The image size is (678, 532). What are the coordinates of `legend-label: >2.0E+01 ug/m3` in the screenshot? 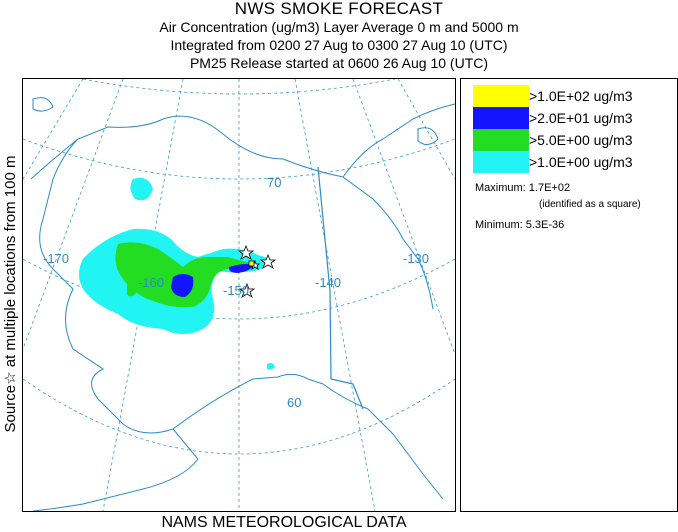 It's located at (581, 118).